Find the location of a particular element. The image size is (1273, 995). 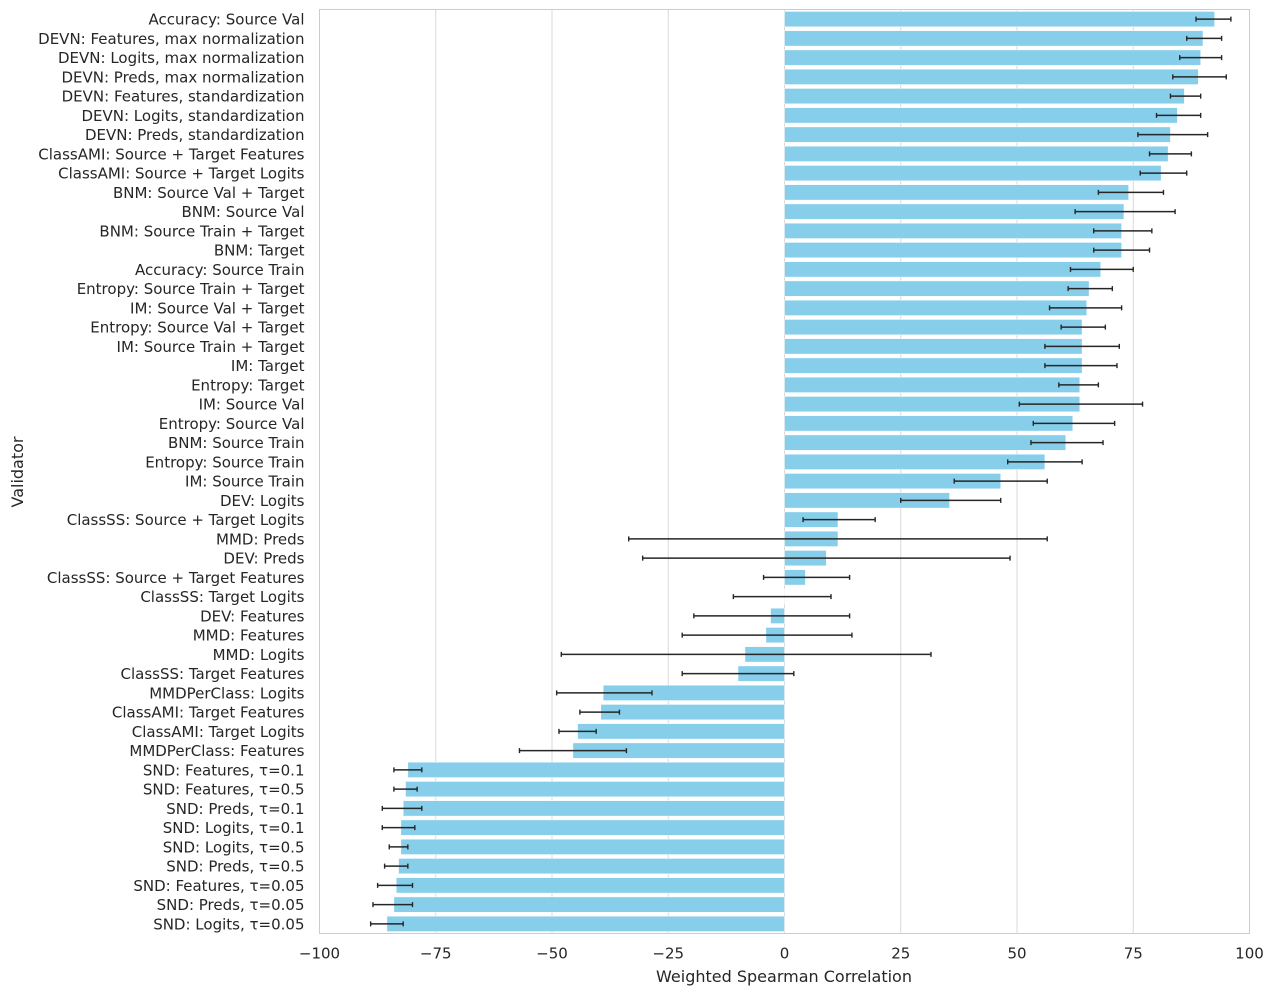

y-axis-title: Validator is located at coordinates (17, 471).